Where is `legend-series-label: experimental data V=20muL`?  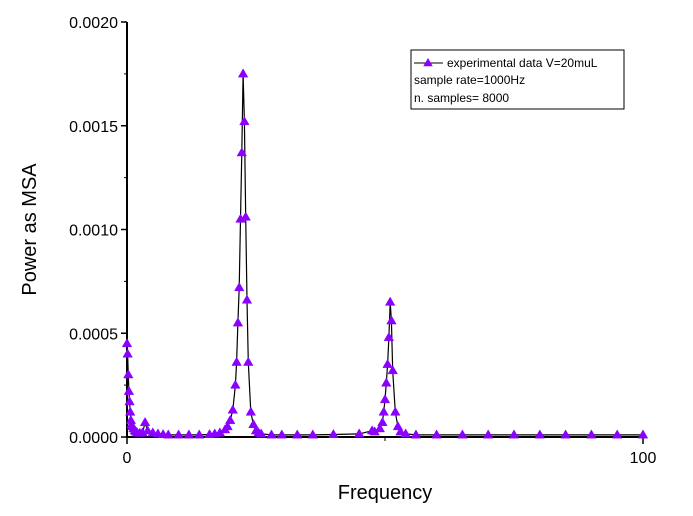
legend-series-label: experimental data V=20muL is located at coordinates (522, 63).